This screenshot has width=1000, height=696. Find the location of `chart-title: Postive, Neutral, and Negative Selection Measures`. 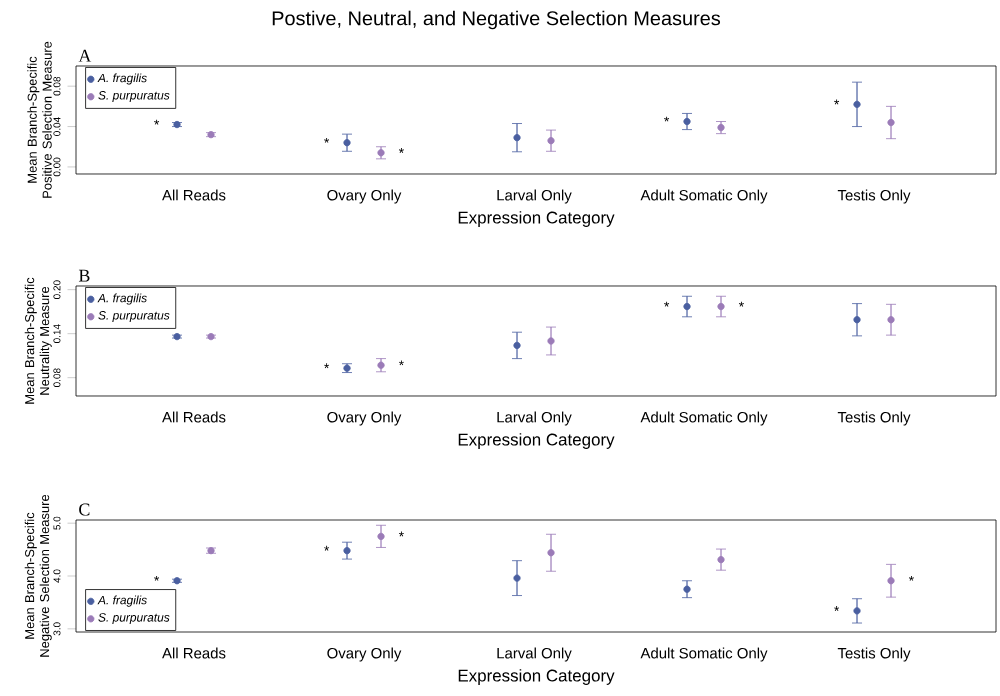

chart-title: Postive, Neutral, and Negative Selection Measures is located at coordinates (496, 20).